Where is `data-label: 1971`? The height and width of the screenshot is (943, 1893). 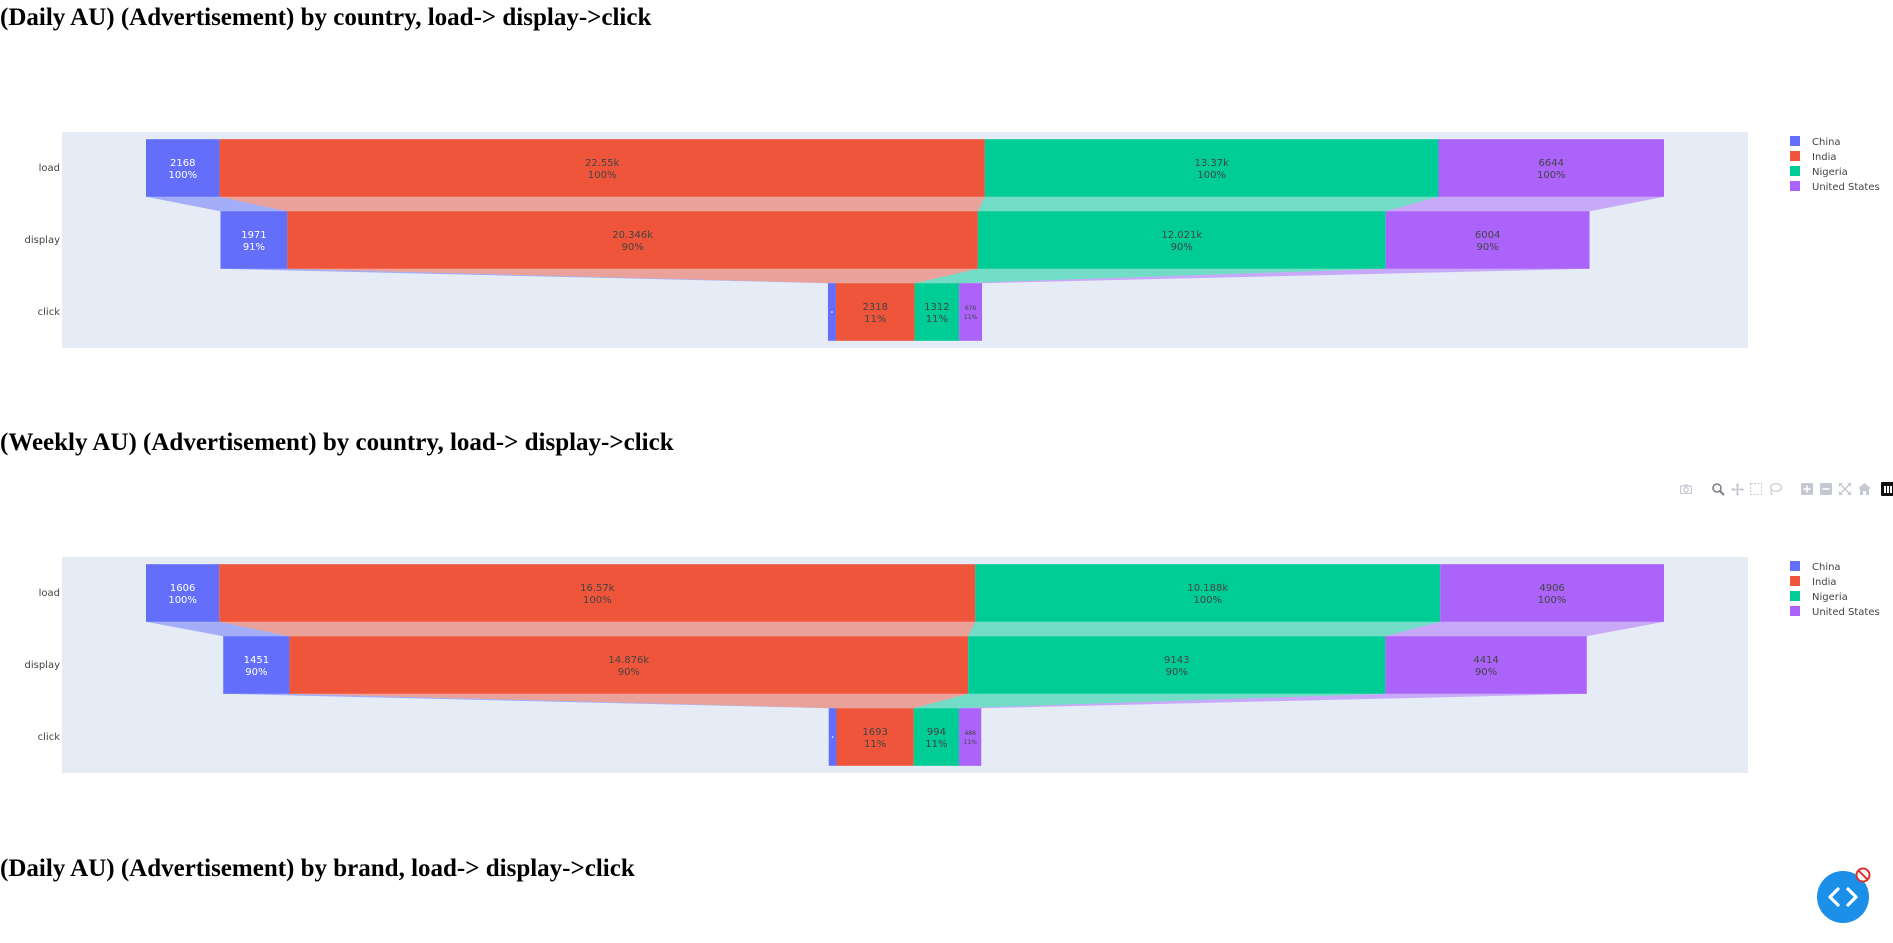
data-label: 1971 is located at coordinates (253, 235).